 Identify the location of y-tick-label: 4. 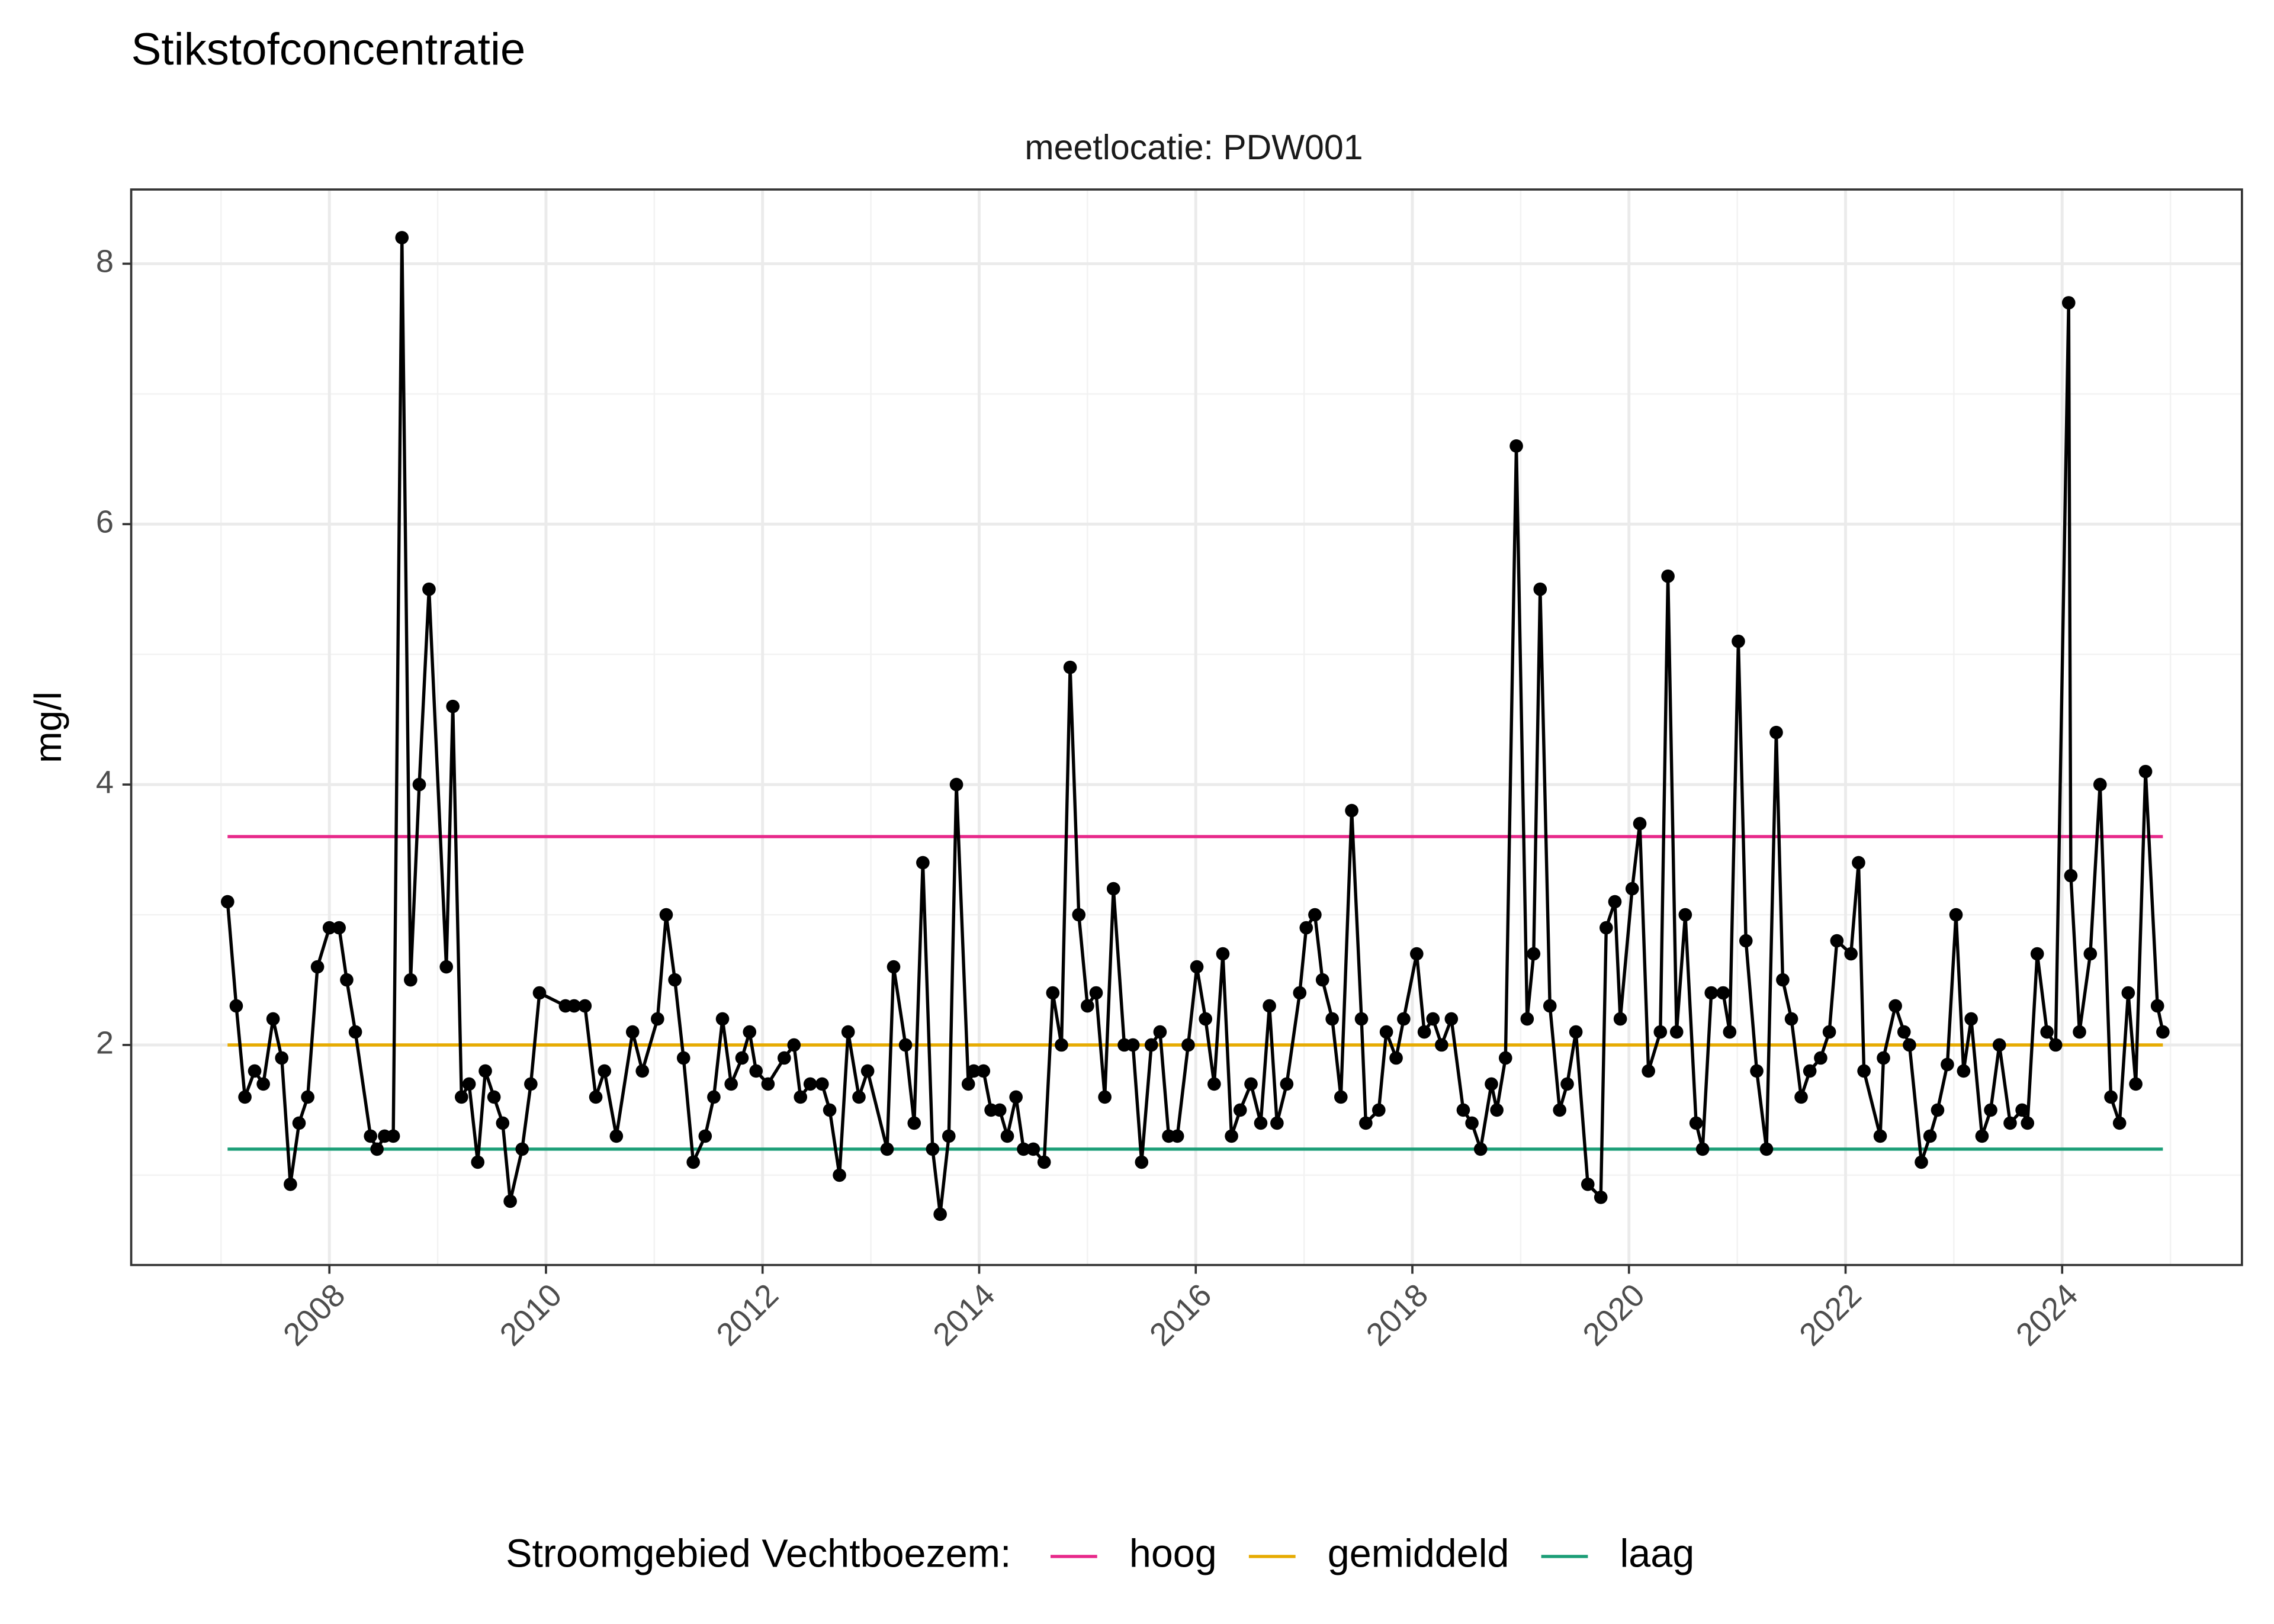
(105, 782).